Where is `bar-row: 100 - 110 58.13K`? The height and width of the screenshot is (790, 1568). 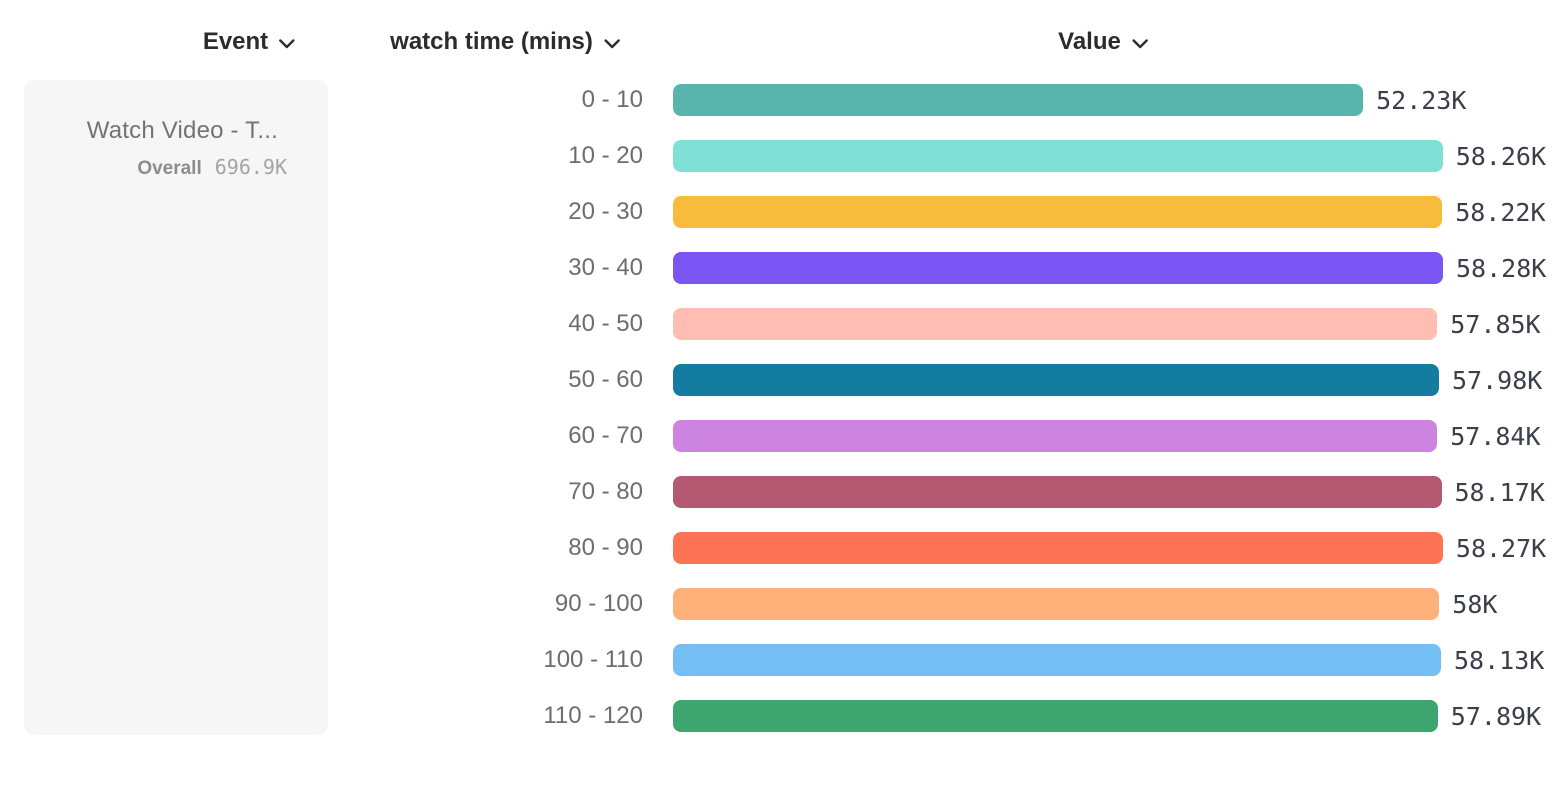 bar-row: 100 - 110 58.13K is located at coordinates (784, 660).